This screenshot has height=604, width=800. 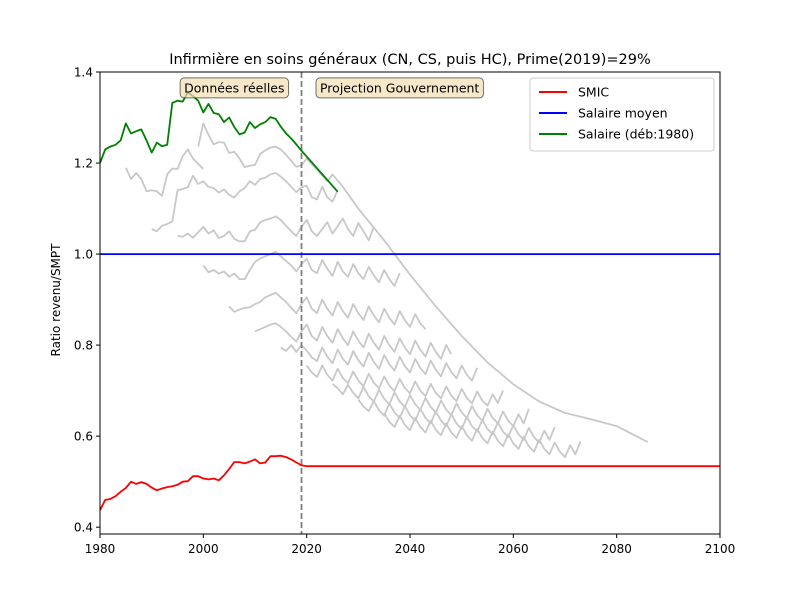 I want to click on annotation-text: Projection Gouvernement, so click(x=399, y=87).